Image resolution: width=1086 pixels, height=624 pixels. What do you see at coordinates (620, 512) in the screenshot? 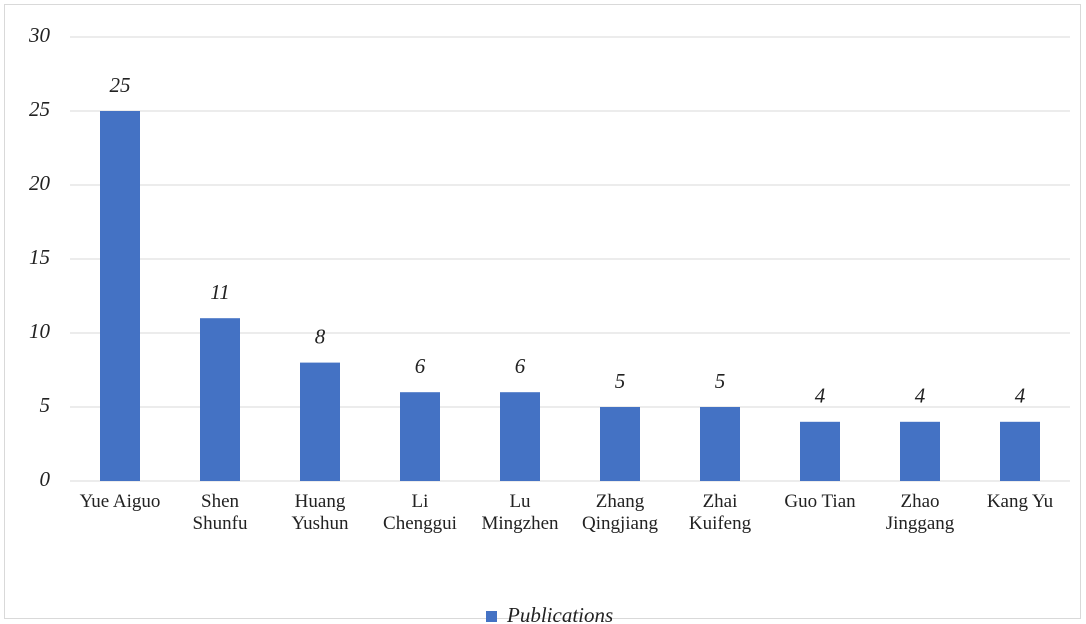
I see `x-tick-label: Zhang Qingjiang` at bounding box center [620, 512].